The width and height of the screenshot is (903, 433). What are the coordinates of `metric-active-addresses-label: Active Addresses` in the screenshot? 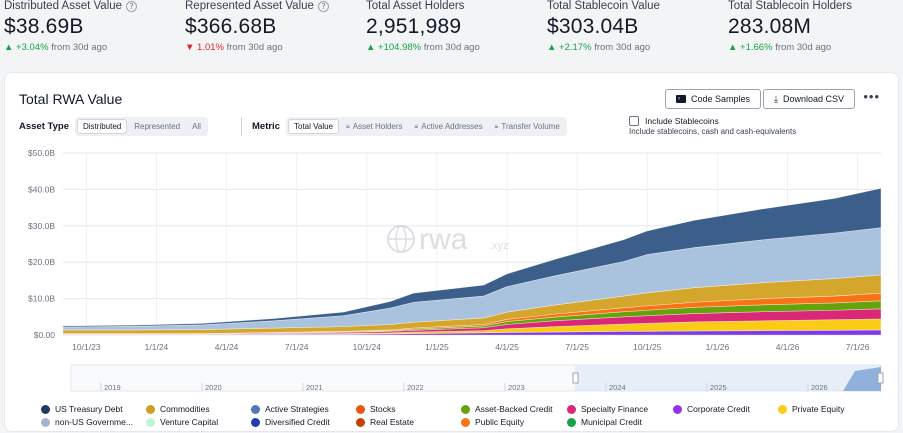 It's located at (452, 126).